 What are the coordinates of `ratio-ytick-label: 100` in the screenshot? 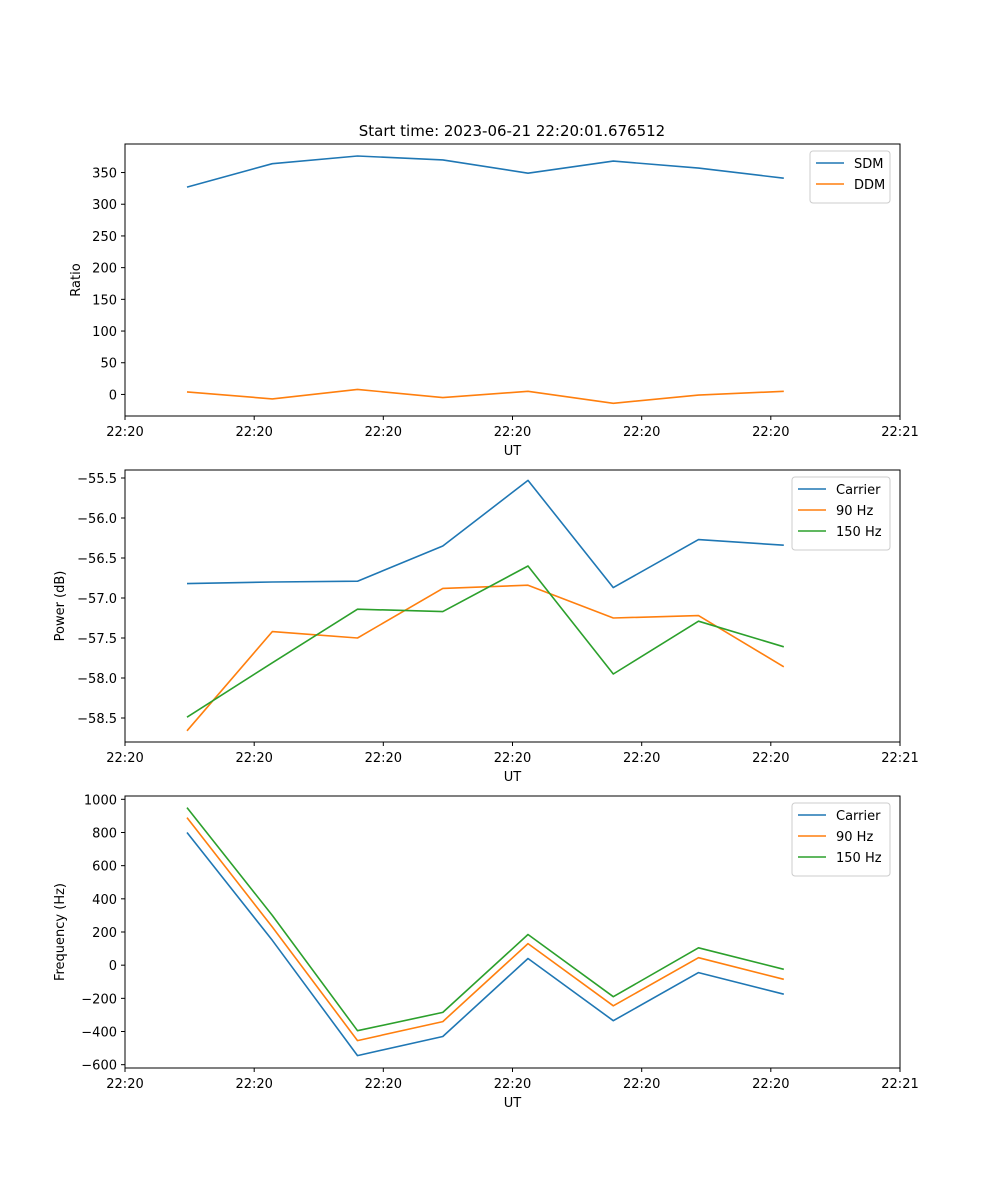 It's located at (104, 332).